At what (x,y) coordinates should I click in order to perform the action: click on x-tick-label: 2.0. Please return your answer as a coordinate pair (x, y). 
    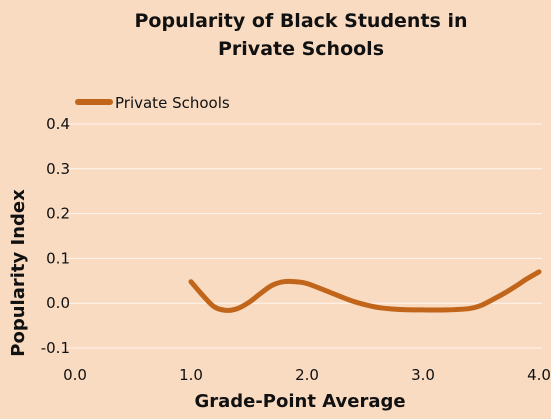
    Looking at the image, I should click on (307, 375).